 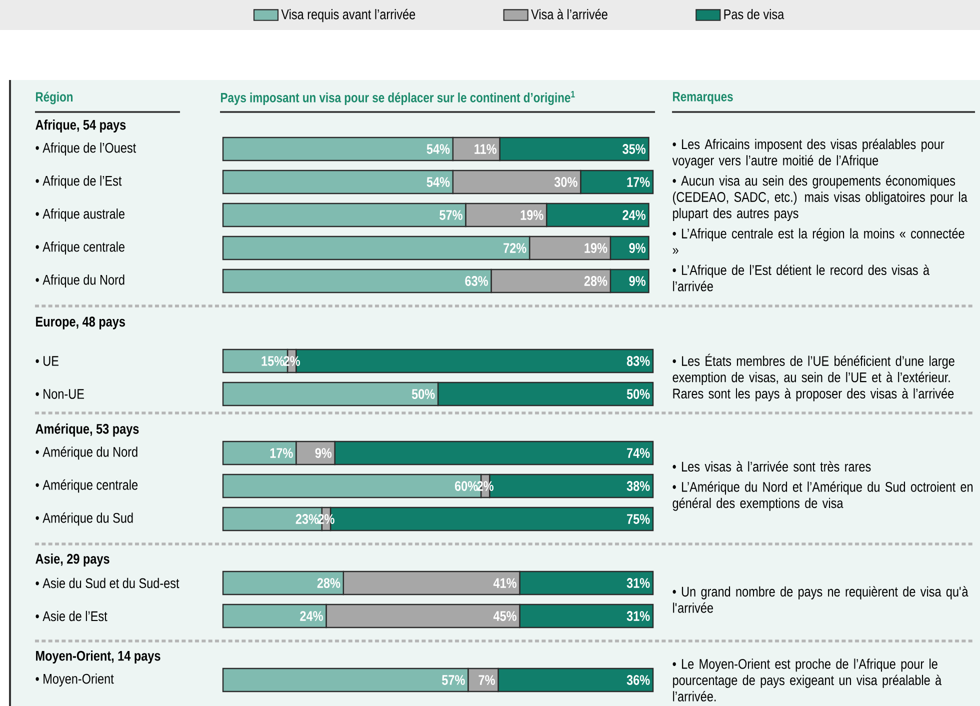 What do you see at coordinates (807, 680) in the screenshot?
I see `text: • Le Moyen-Orient est proche de l’Afrique pour le pourcentage de pays exigeant un visa préalable à l’arrivée.` at bounding box center [807, 680].